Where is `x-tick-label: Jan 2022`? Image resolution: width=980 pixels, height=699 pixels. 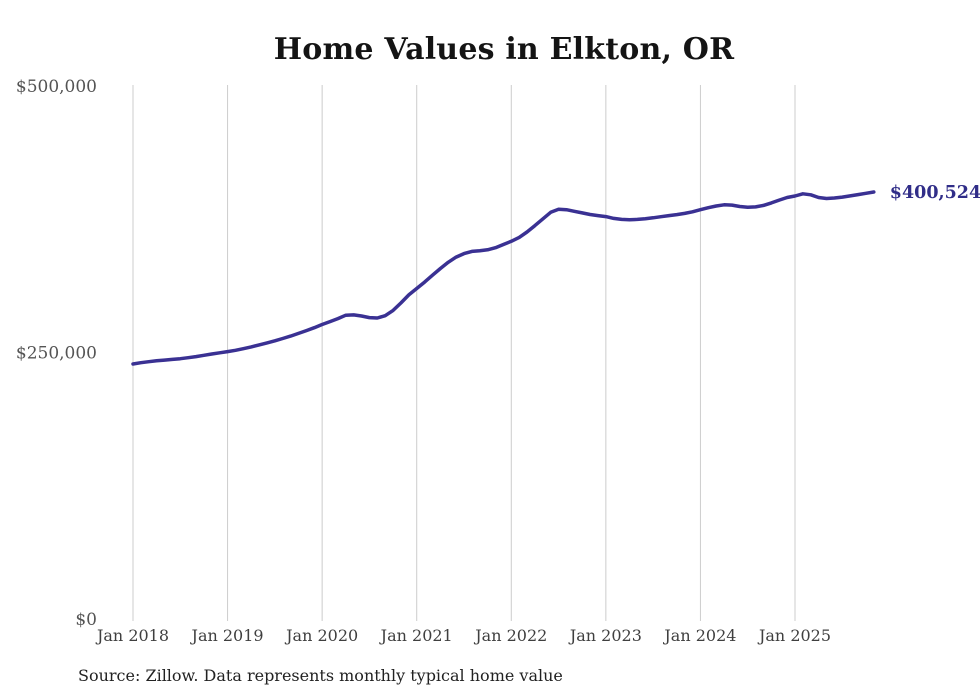
x-tick-label: Jan 2022 is located at coordinates (510, 635).